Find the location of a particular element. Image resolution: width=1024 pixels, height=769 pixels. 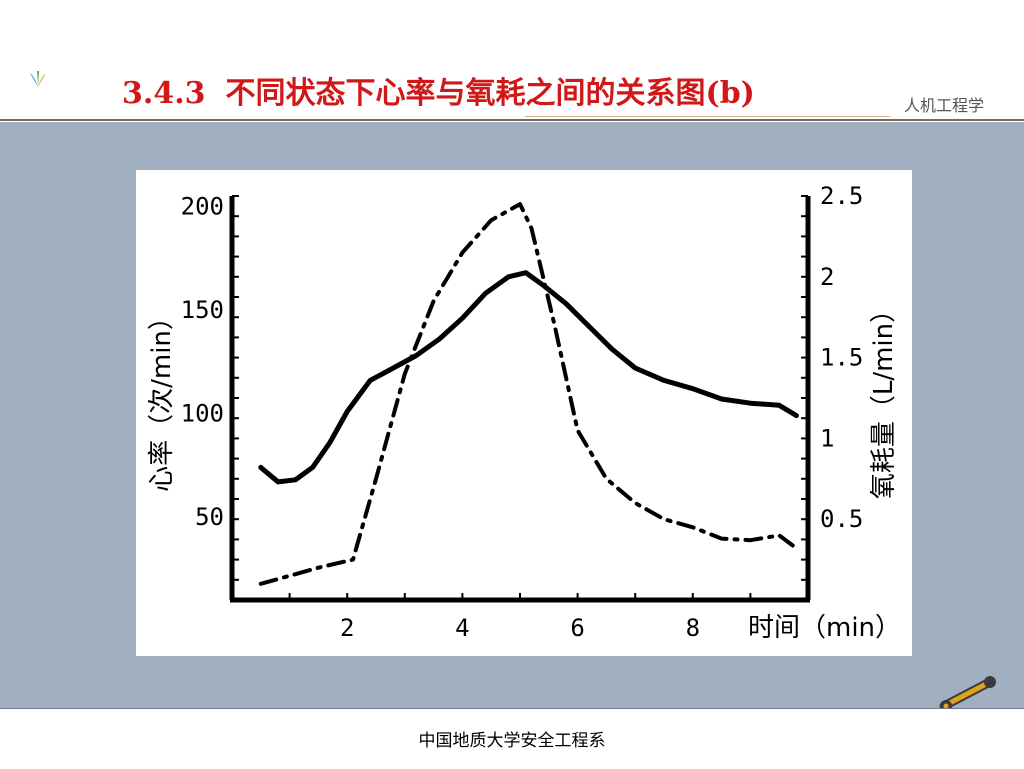

x-axis-title: 时间（min） is located at coordinates (824, 628).